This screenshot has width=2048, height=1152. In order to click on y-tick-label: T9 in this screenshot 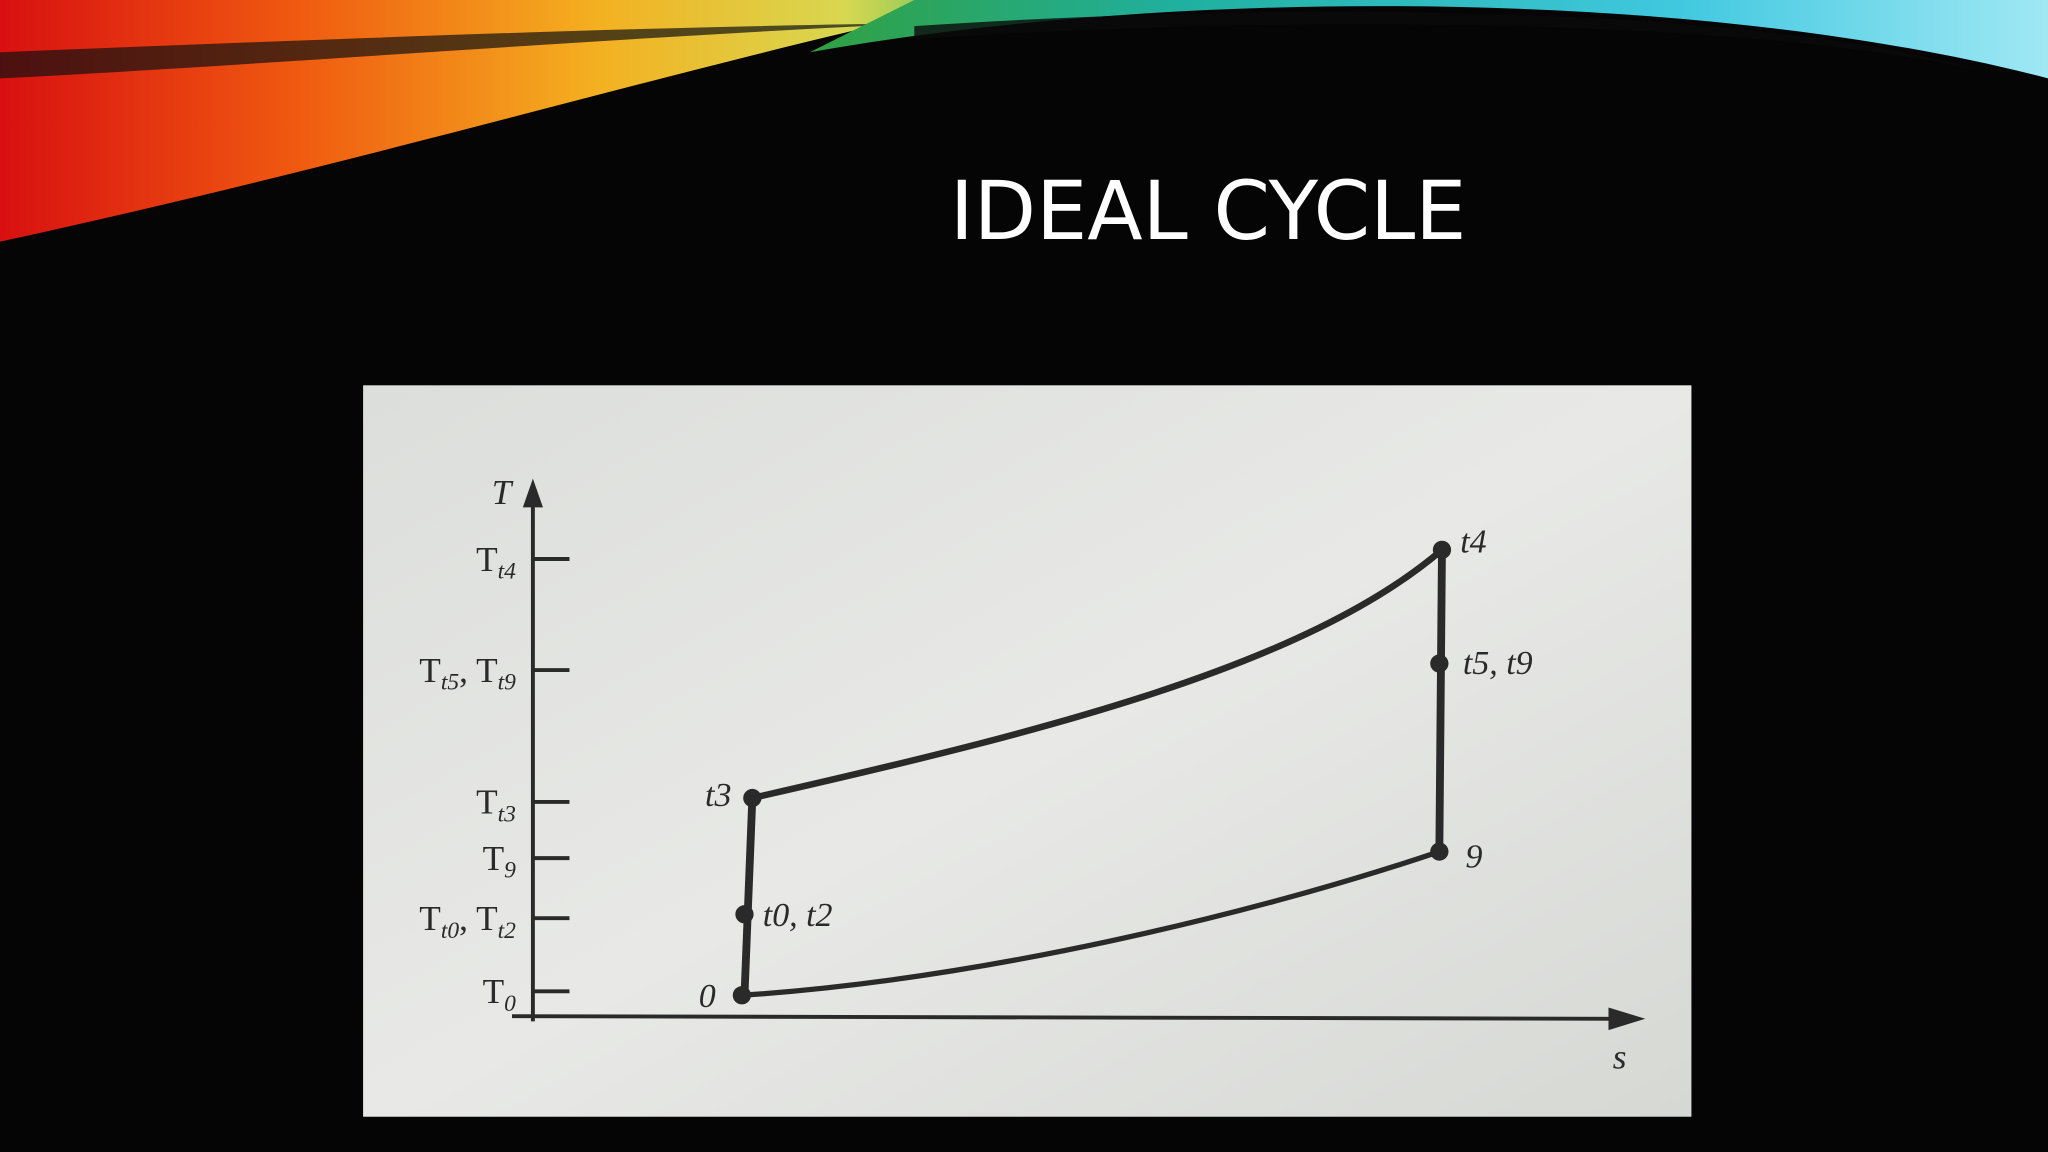, I will do `click(500, 861)`.